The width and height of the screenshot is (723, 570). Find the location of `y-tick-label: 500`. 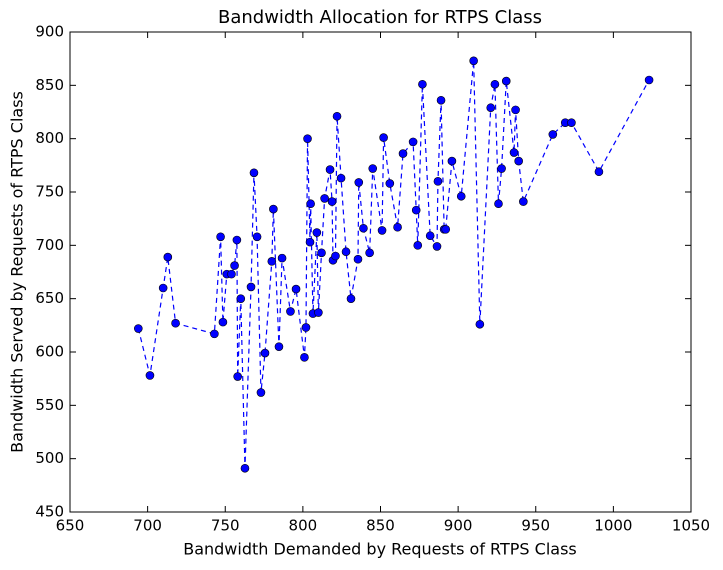

y-tick-label: 500 is located at coordinates (49, 458).